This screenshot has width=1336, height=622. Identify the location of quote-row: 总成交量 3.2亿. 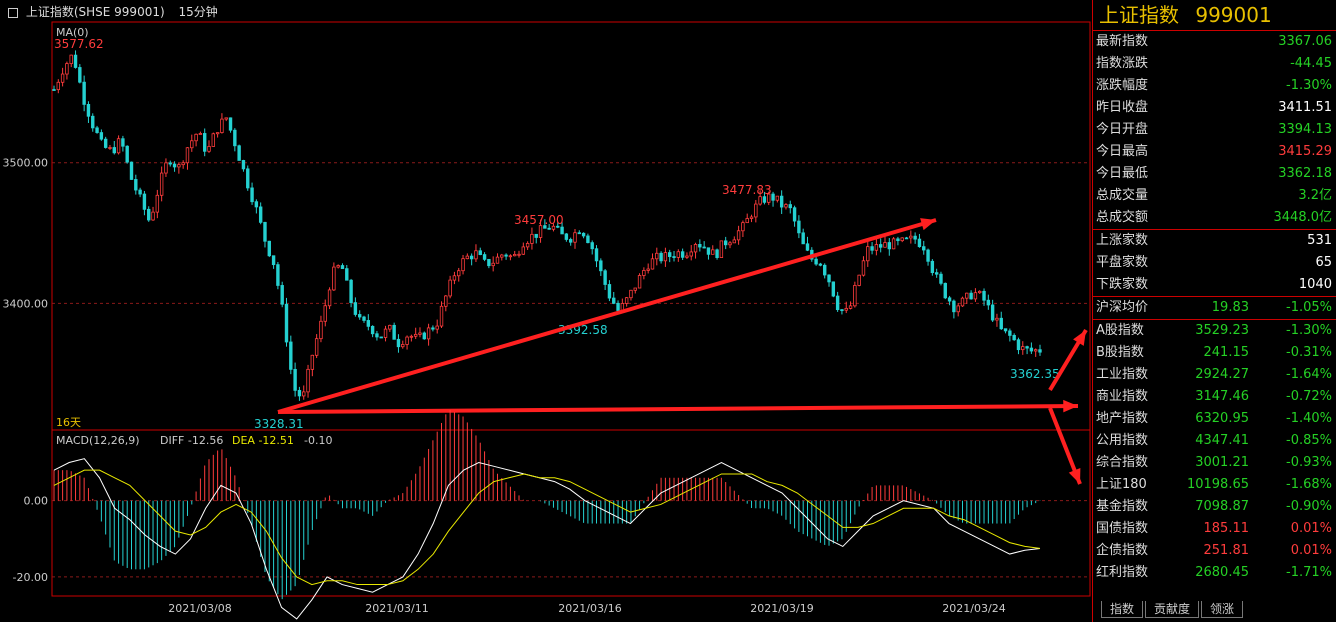
(1214, 196).